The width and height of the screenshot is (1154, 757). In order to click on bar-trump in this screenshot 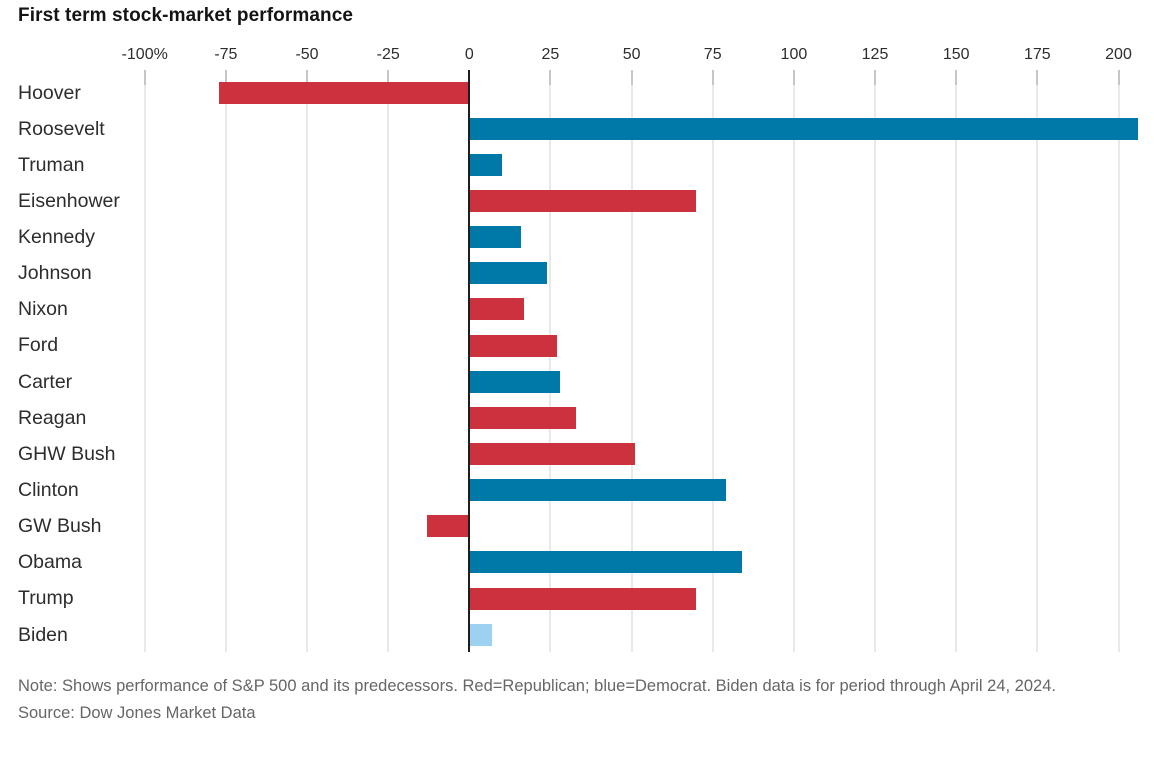, I will do `click(583, 598)`.